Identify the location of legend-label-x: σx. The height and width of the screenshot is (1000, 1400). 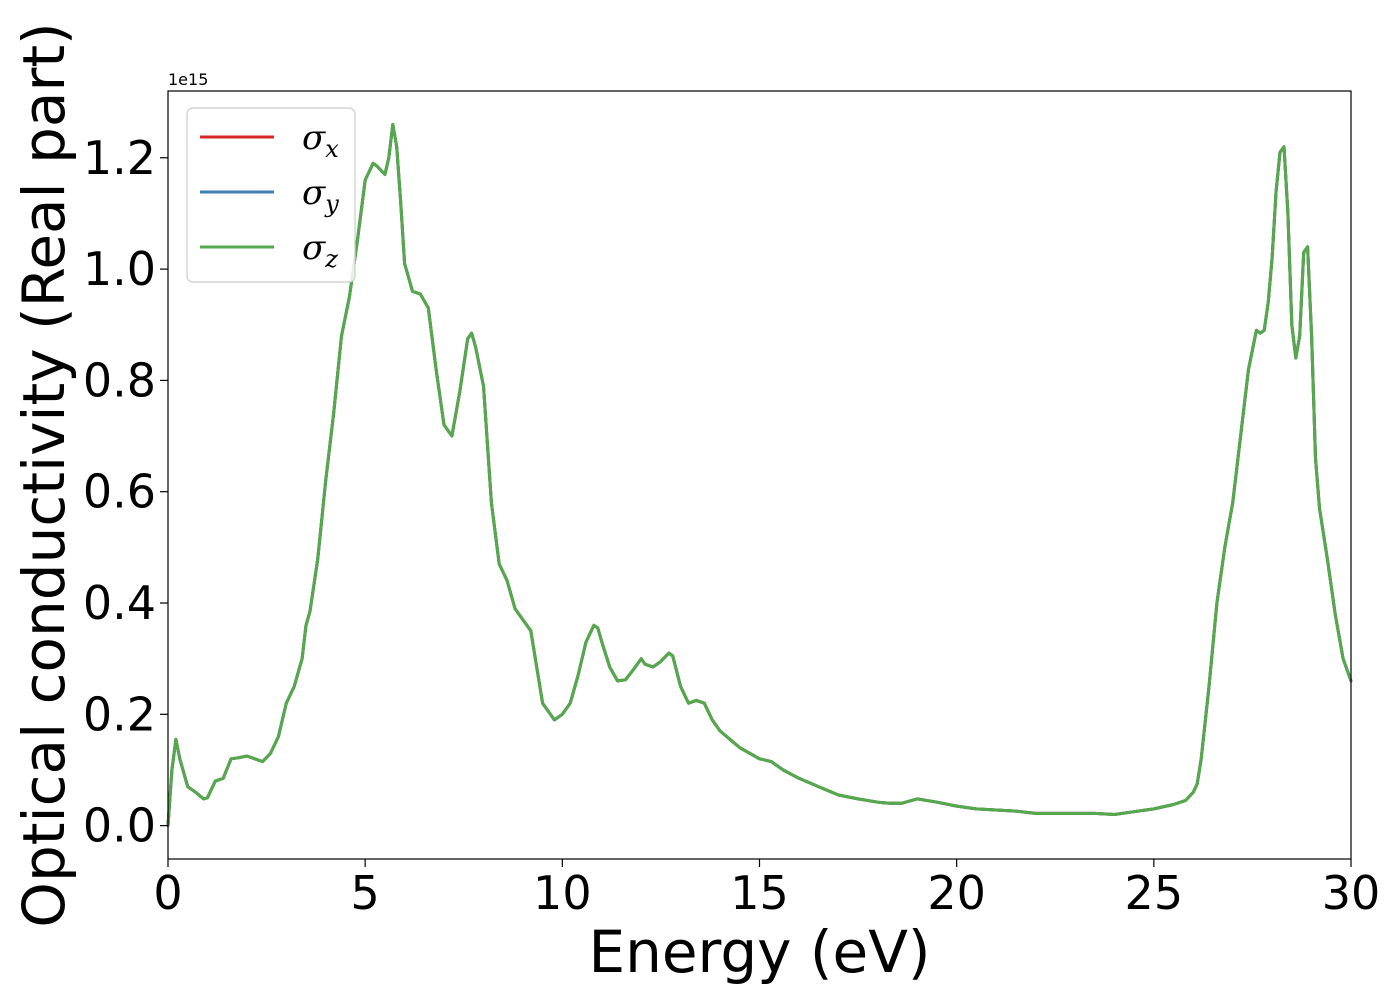
(320, 140).